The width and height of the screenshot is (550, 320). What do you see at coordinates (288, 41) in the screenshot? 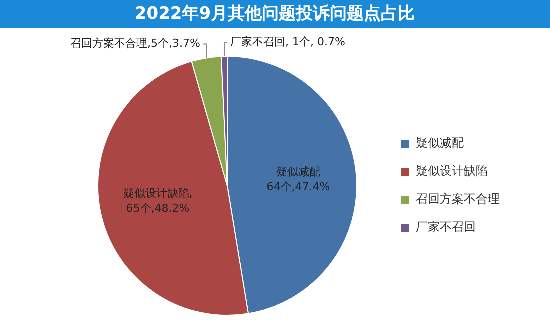
I see `data-label: 厂家不召回, 1个, 0.7%` at bounding box center [288, 41].